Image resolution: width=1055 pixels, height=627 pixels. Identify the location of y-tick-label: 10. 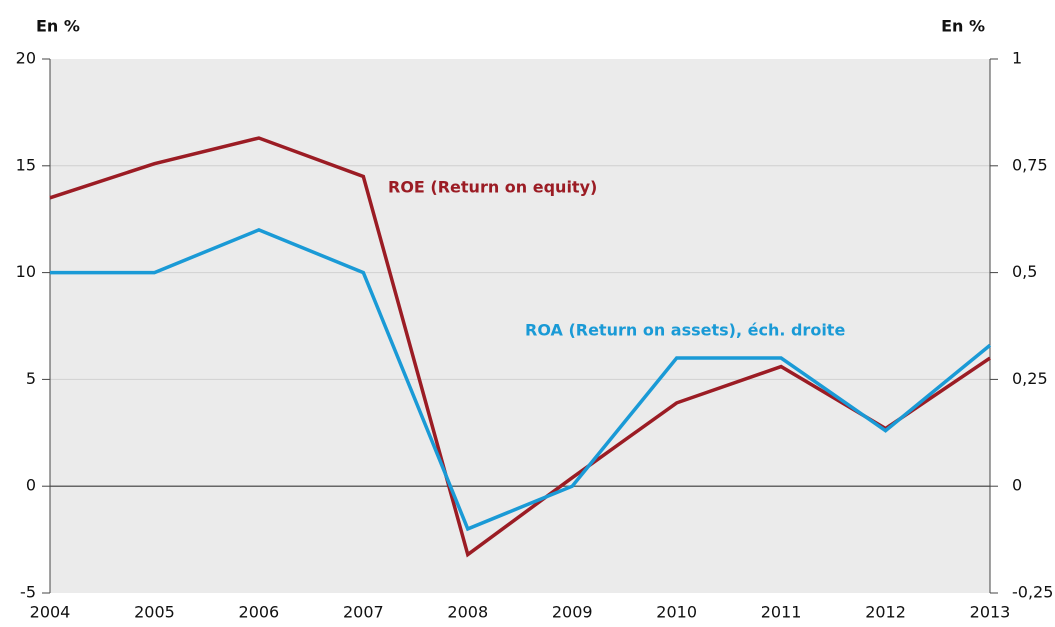
(26, 271).